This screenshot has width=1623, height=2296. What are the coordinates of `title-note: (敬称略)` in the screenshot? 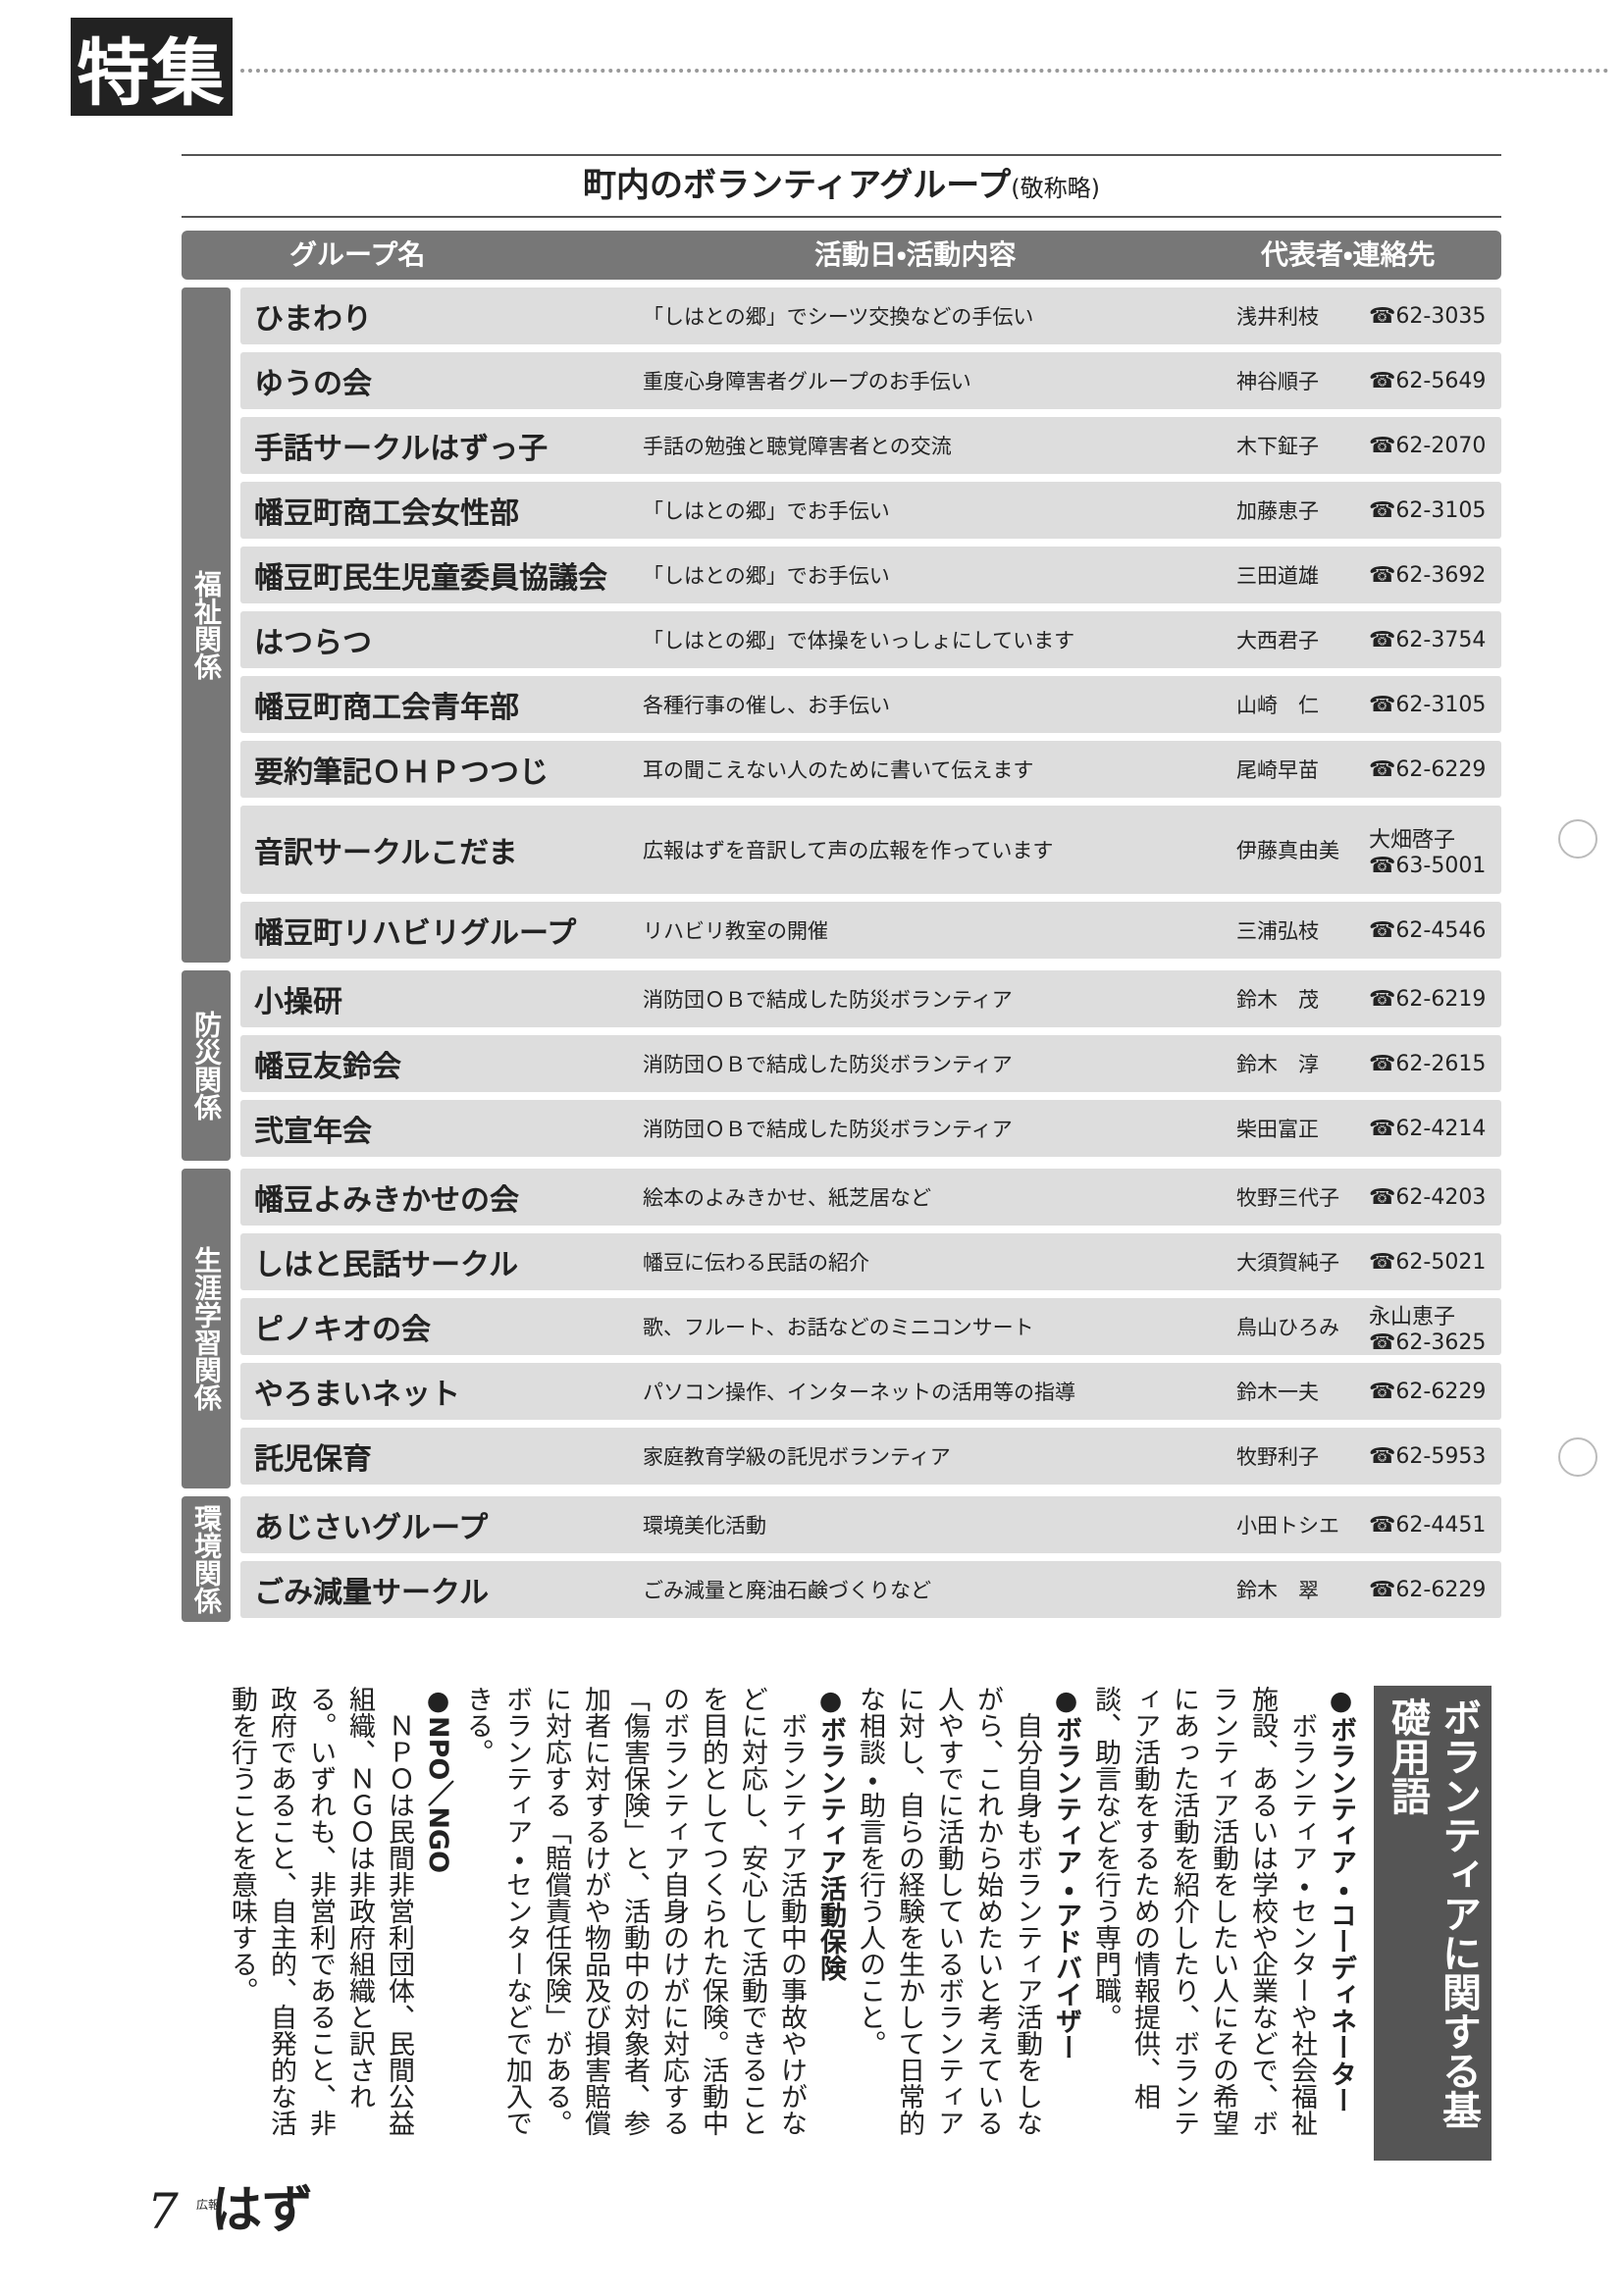 It's located at (1055, 188).